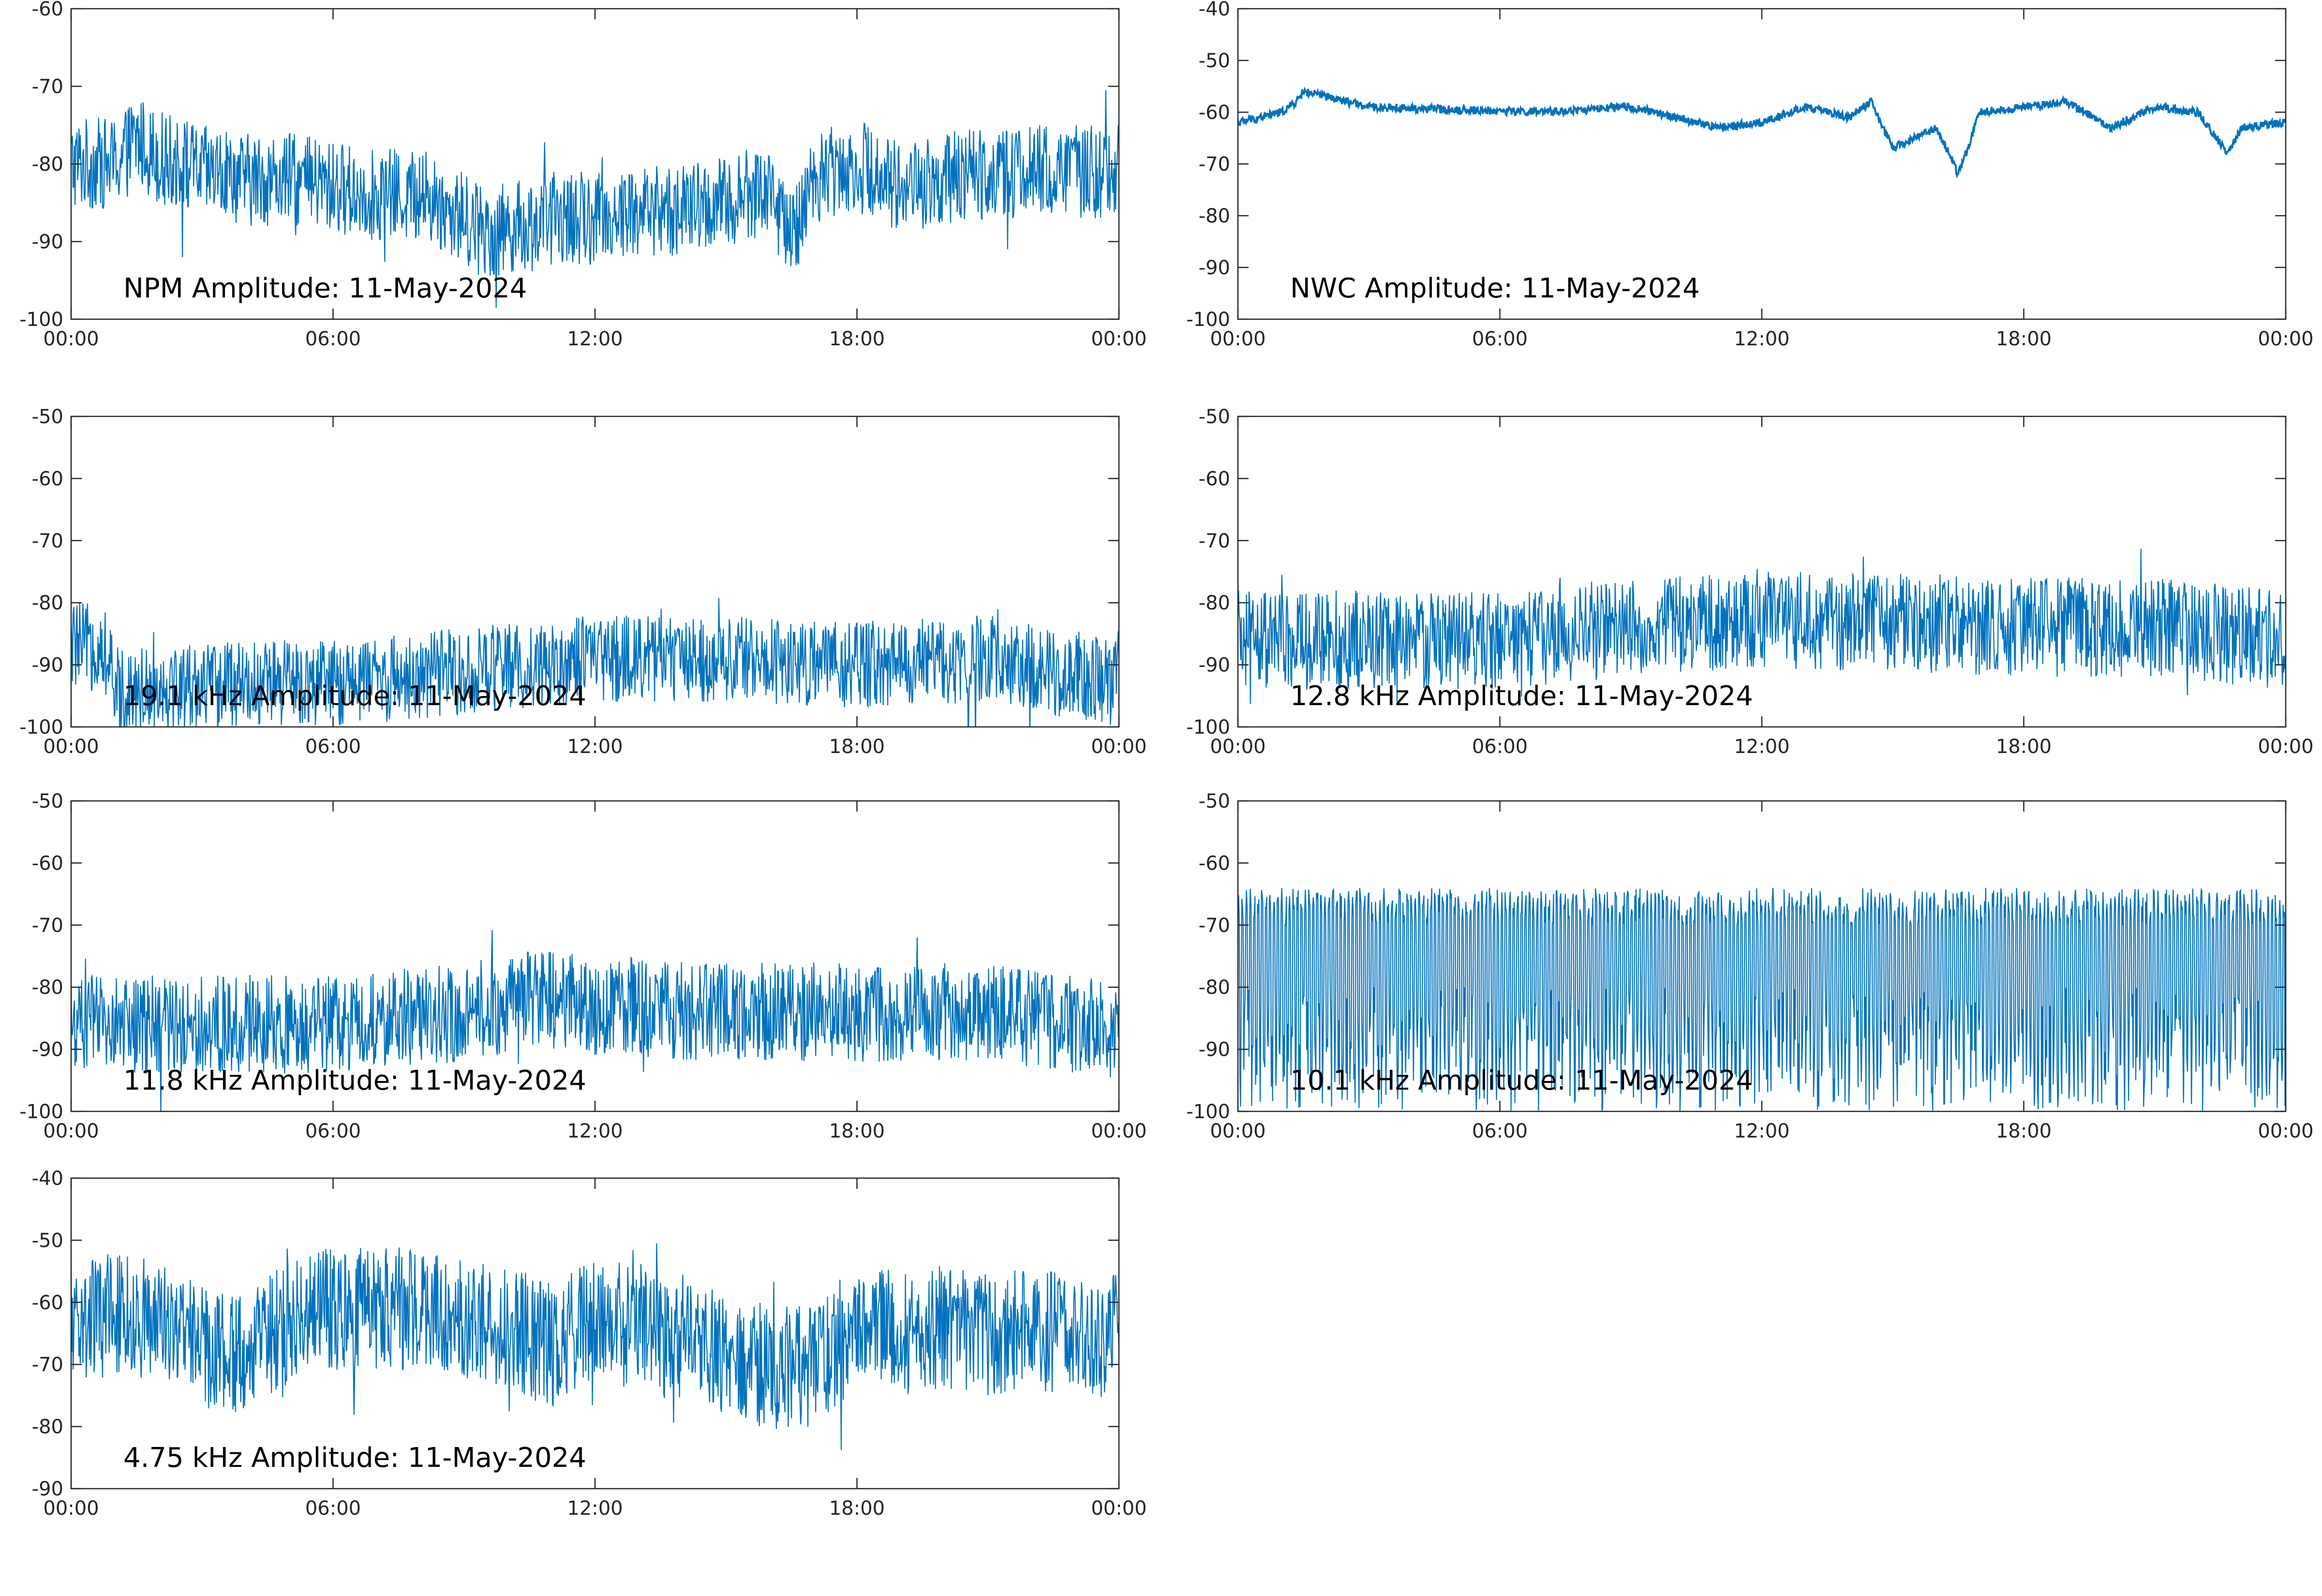 This screenshot has height=1596, width=2322. What do you see at coordinates (325, 288) in the screenshot?
I see `chart-title: NPM Amplitude: 11-May-2024` at bounding box center [325, 288].